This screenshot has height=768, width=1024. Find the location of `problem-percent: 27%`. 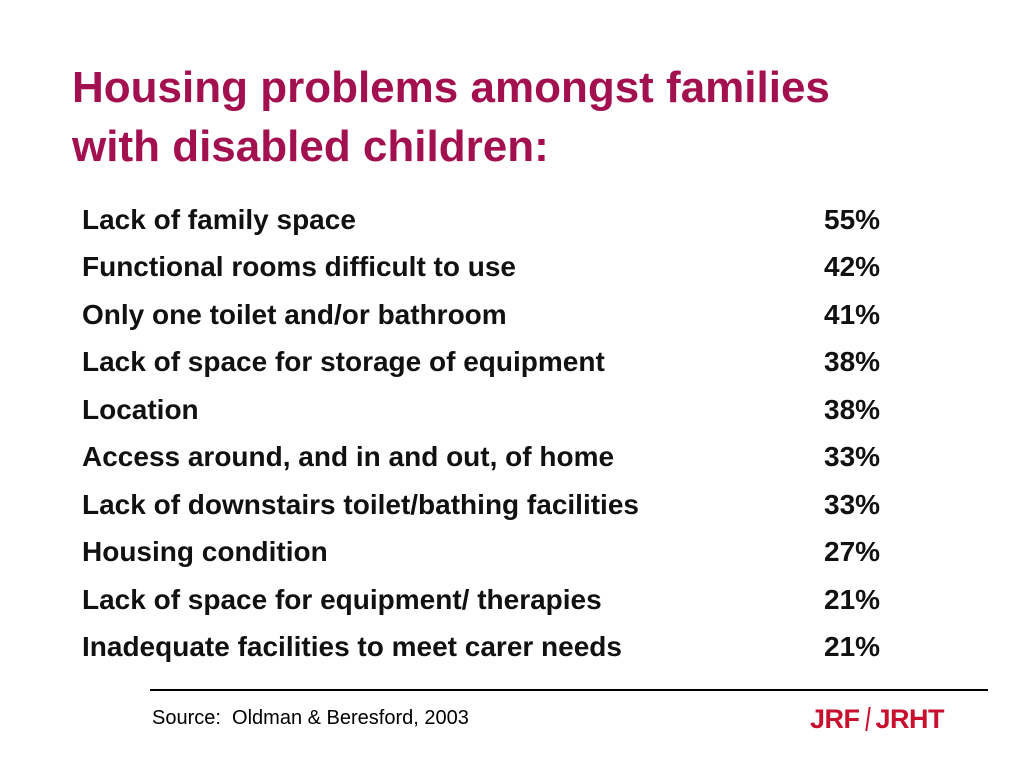

problem-percent: 27% is located at coordinates (852, 552).